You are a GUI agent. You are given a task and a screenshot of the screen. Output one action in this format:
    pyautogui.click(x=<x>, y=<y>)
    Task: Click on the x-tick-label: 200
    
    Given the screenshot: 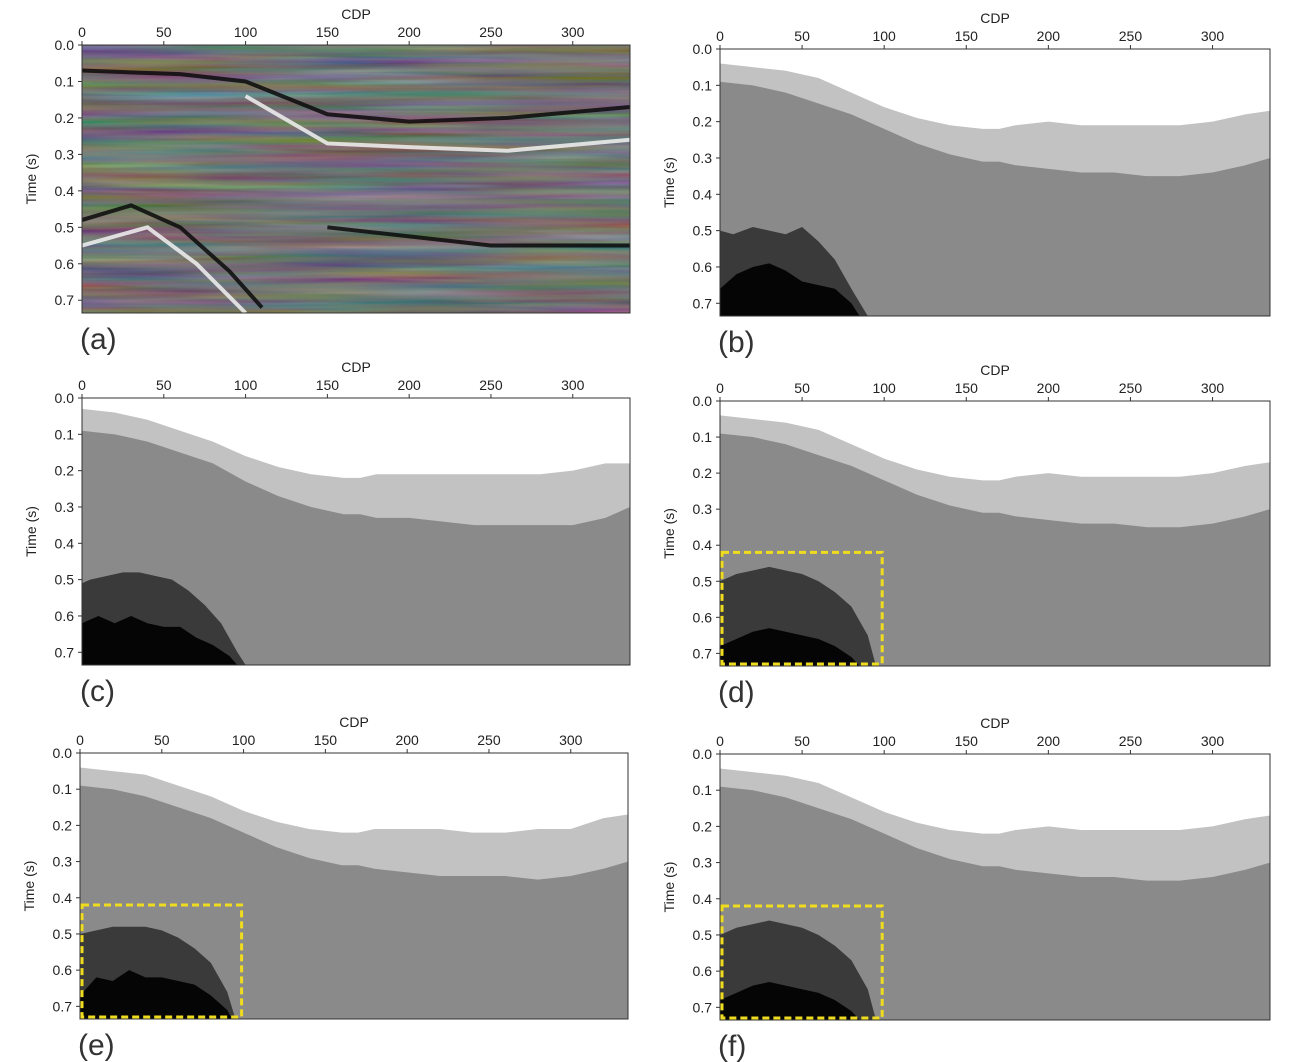 What is the action you would take?
    pyautogui.click(x=409, y=385)
    